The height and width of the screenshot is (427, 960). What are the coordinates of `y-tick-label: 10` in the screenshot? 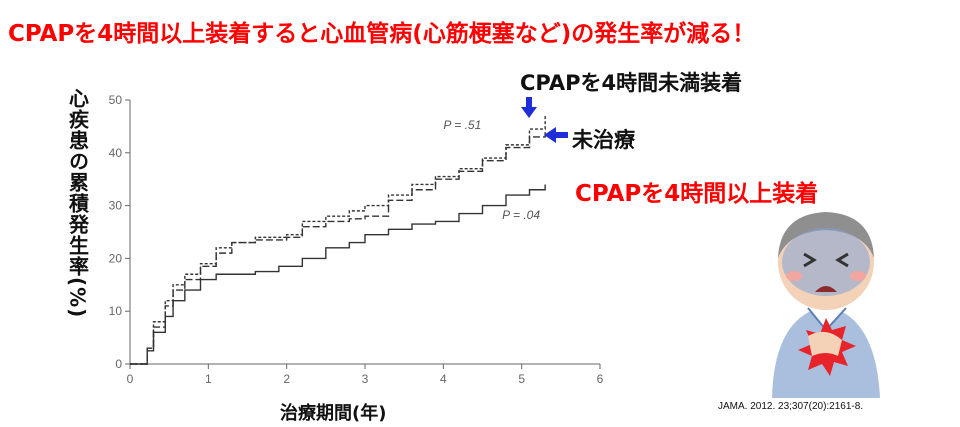 It's located at (116, 311).